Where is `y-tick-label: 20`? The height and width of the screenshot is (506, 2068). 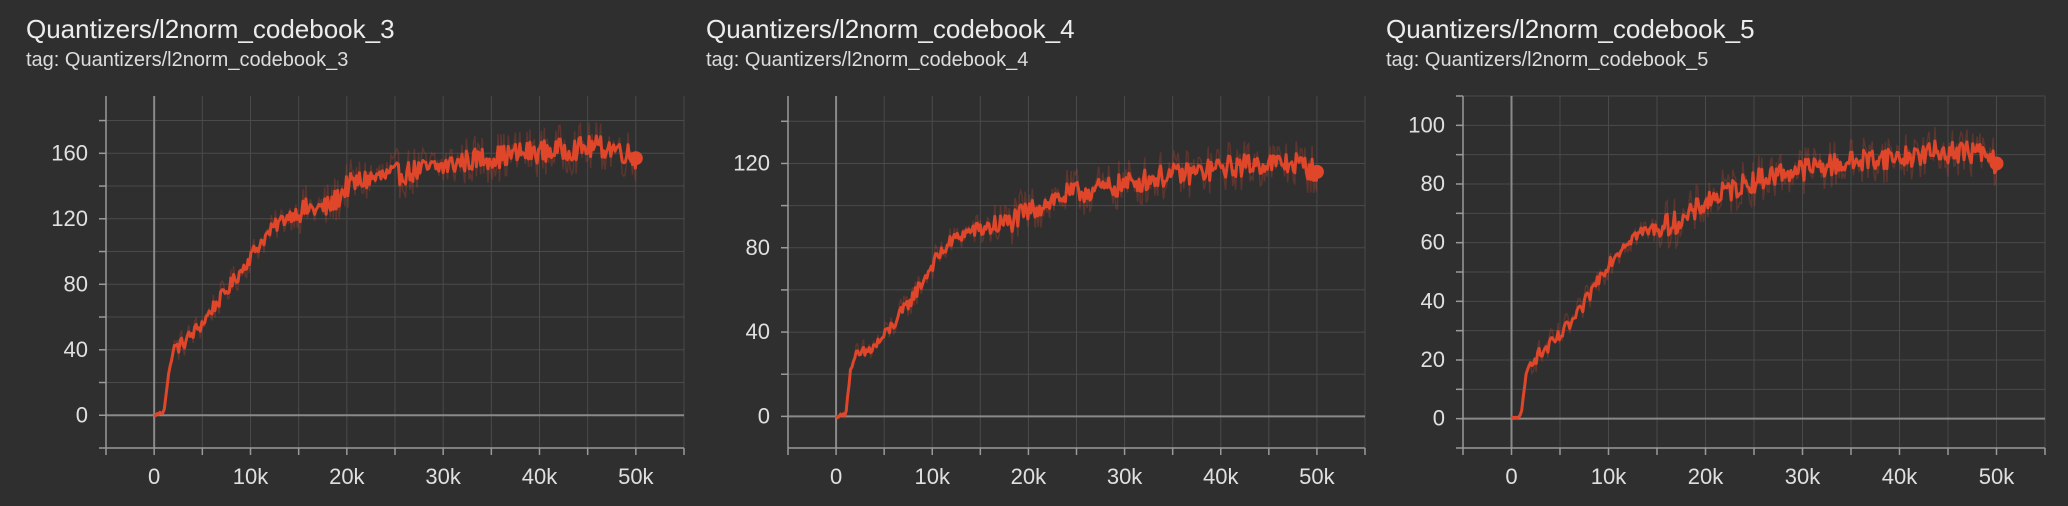
y-tick-label: 20 is located at coordinates (1433, 359).